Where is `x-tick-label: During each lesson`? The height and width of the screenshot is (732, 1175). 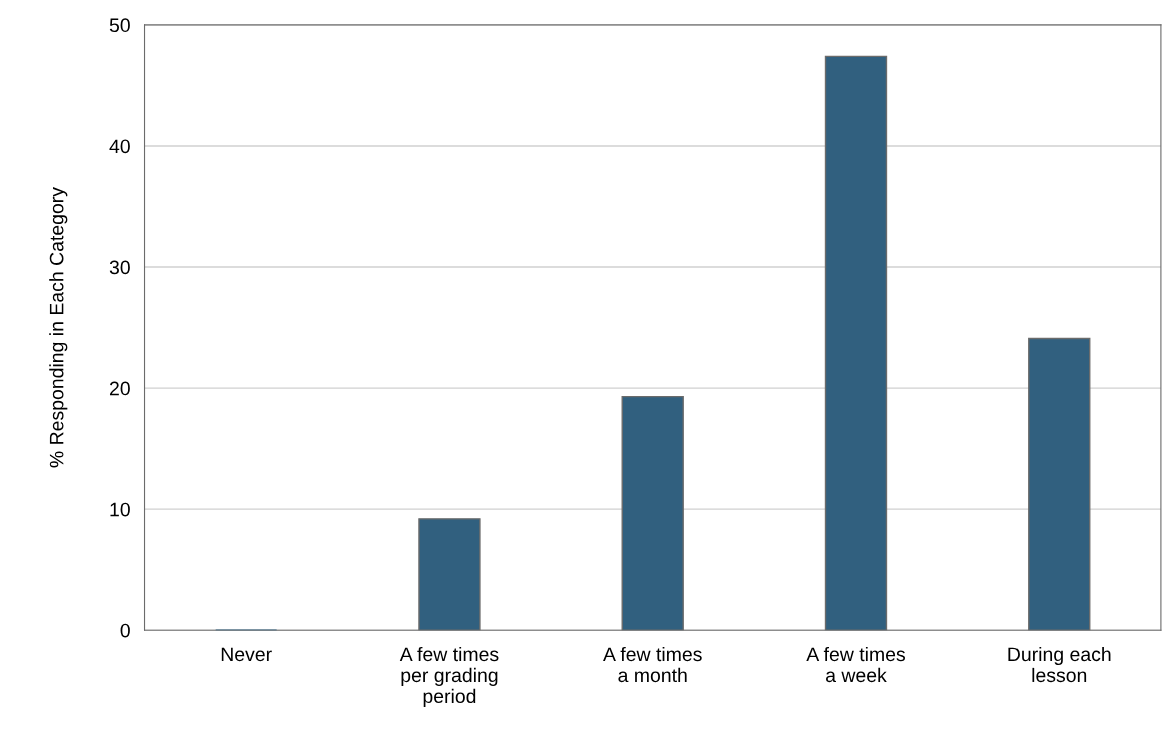
x-tick-label: During each lesson is located at coordinates (1059, 664).